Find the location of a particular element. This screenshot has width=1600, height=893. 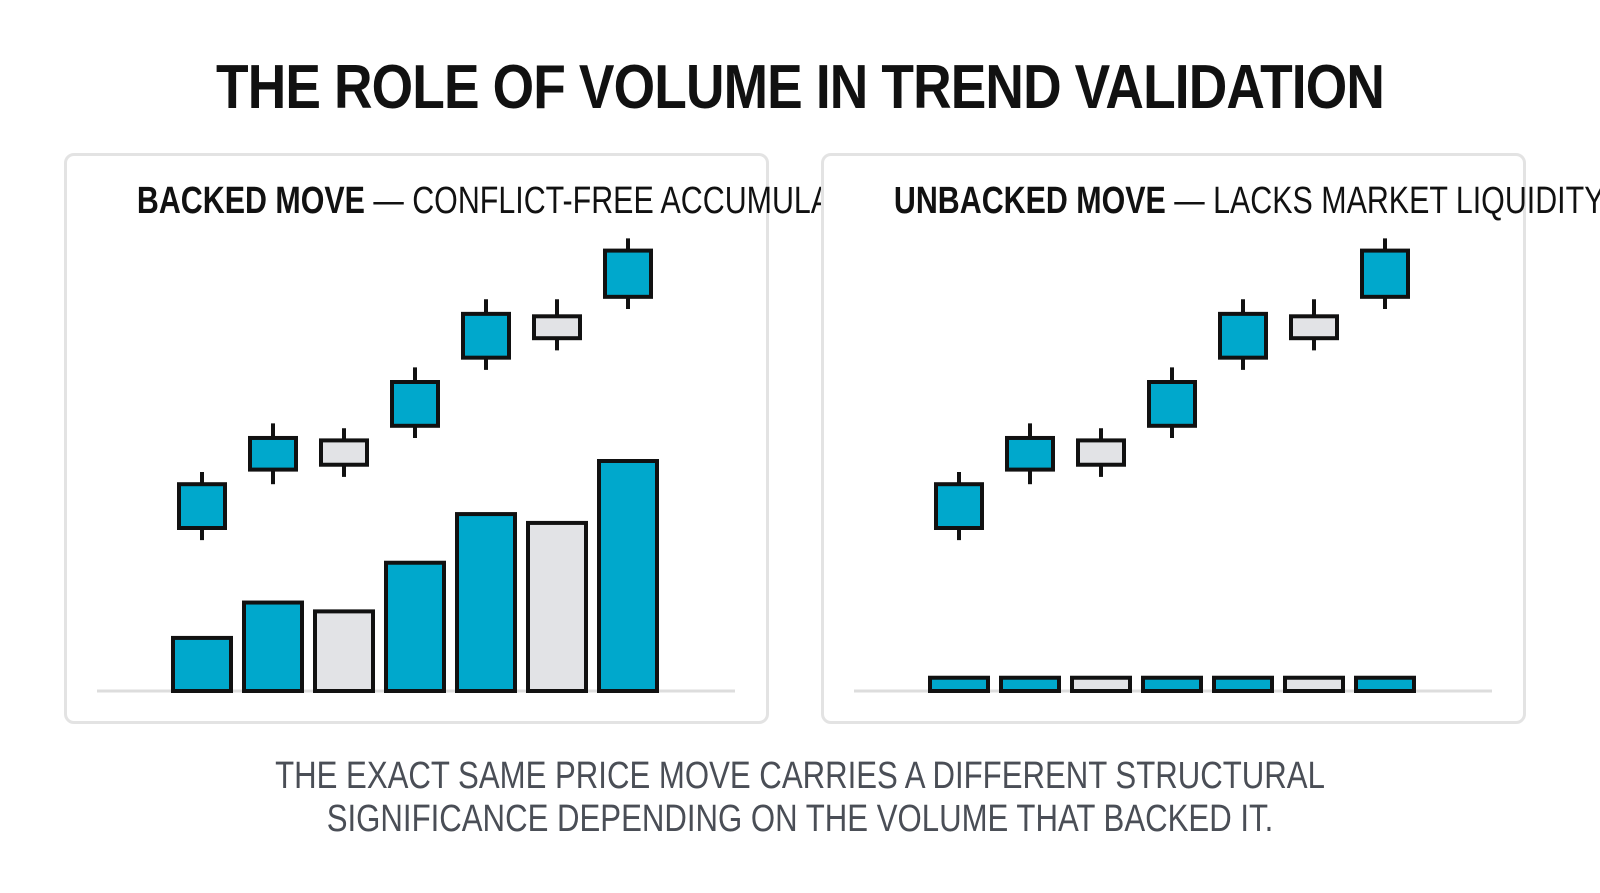

panel-title-bold: BACKED MOVE is located at coordinates (250, 201).